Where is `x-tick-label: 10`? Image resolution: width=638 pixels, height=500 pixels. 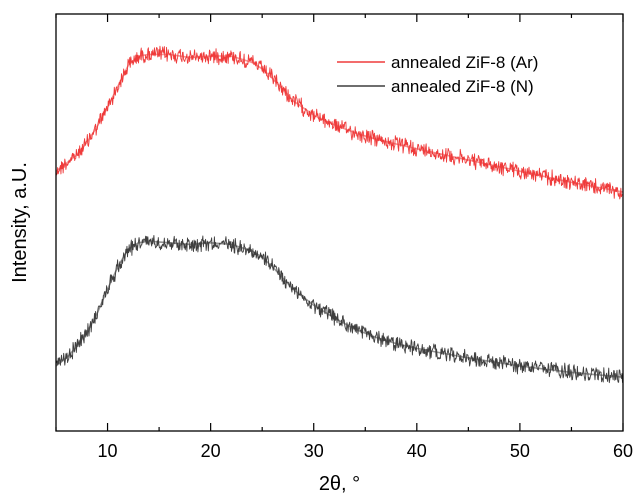
x-tick-label: 10 is located at coordinates (108, 451).